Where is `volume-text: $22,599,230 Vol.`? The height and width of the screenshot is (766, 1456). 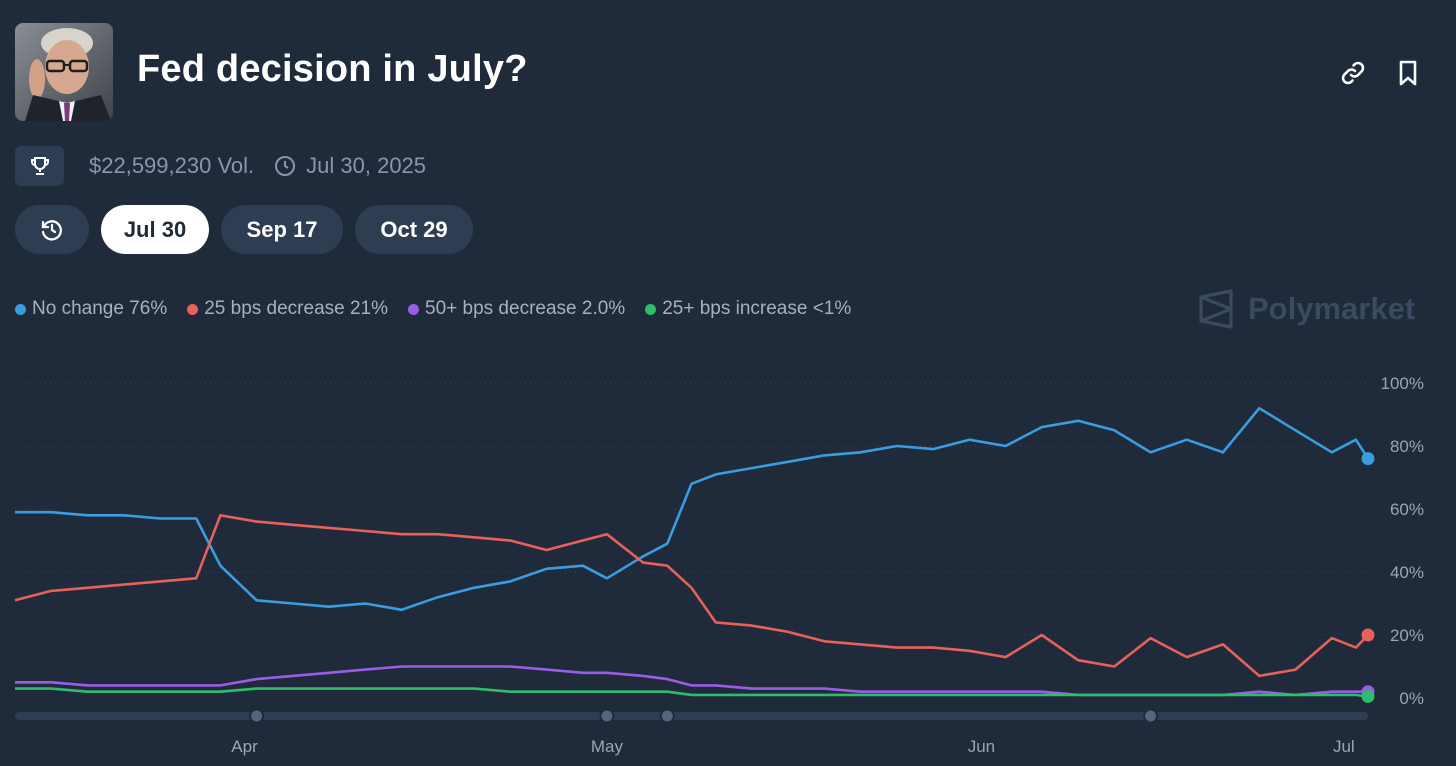 volume-text: $22,599,230 Vol. is located at coordinates (172, 165).